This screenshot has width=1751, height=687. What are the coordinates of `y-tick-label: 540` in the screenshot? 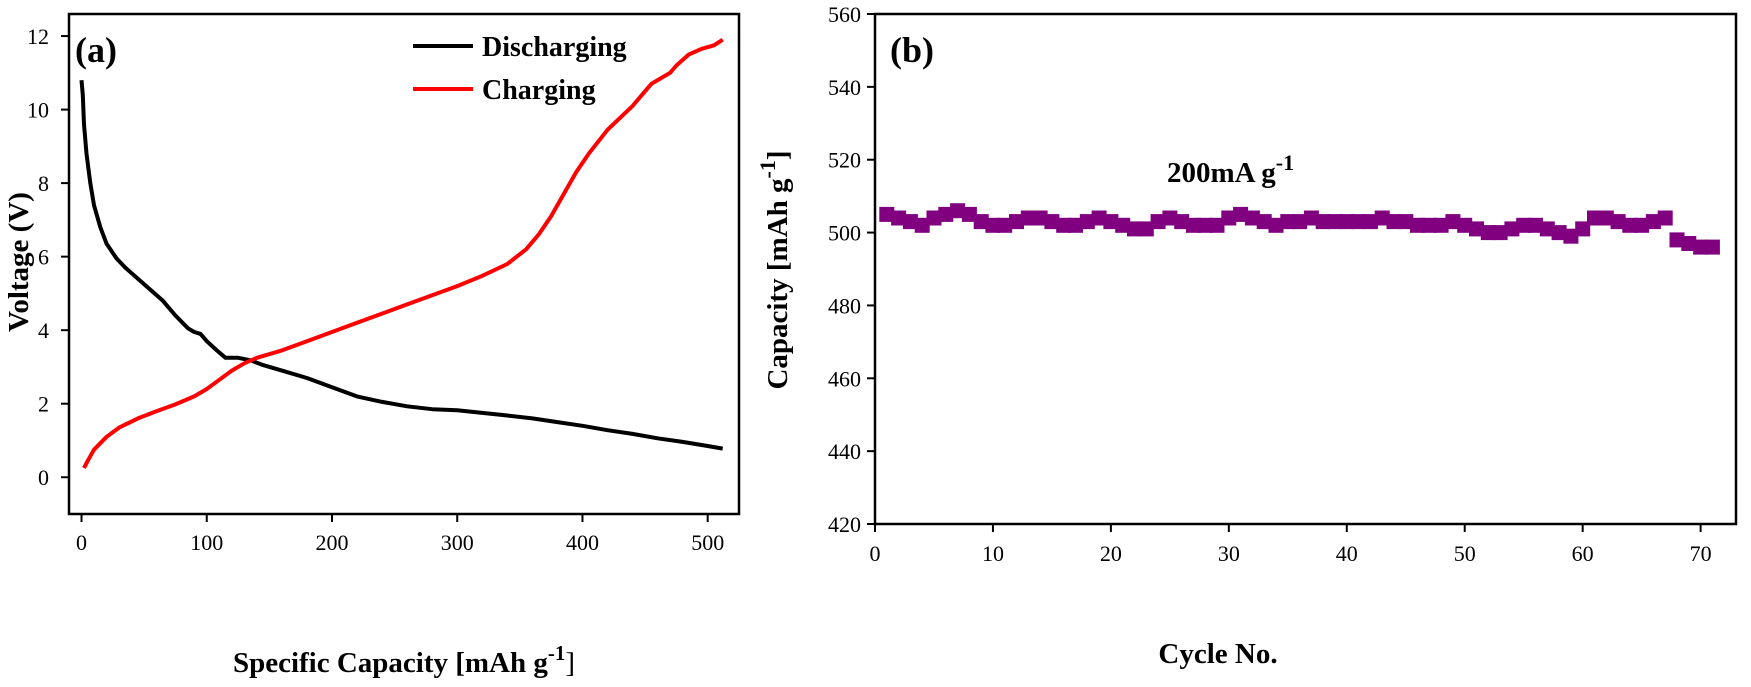 It's located at (844, 87).